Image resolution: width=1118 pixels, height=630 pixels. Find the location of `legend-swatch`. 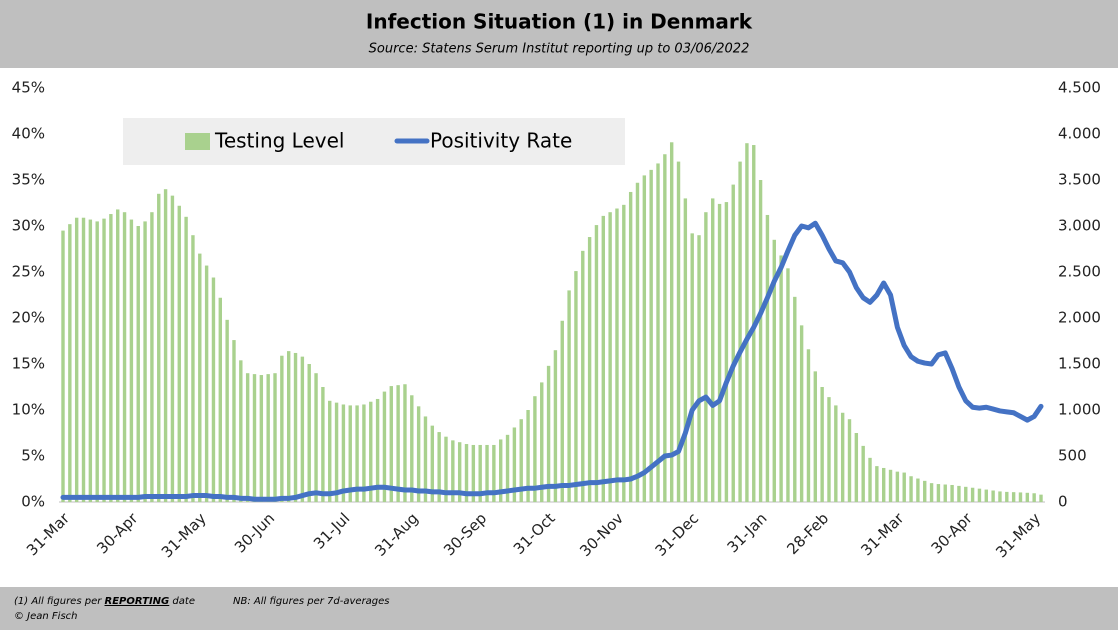

legend-swatch is located at coordinates (197, 141).